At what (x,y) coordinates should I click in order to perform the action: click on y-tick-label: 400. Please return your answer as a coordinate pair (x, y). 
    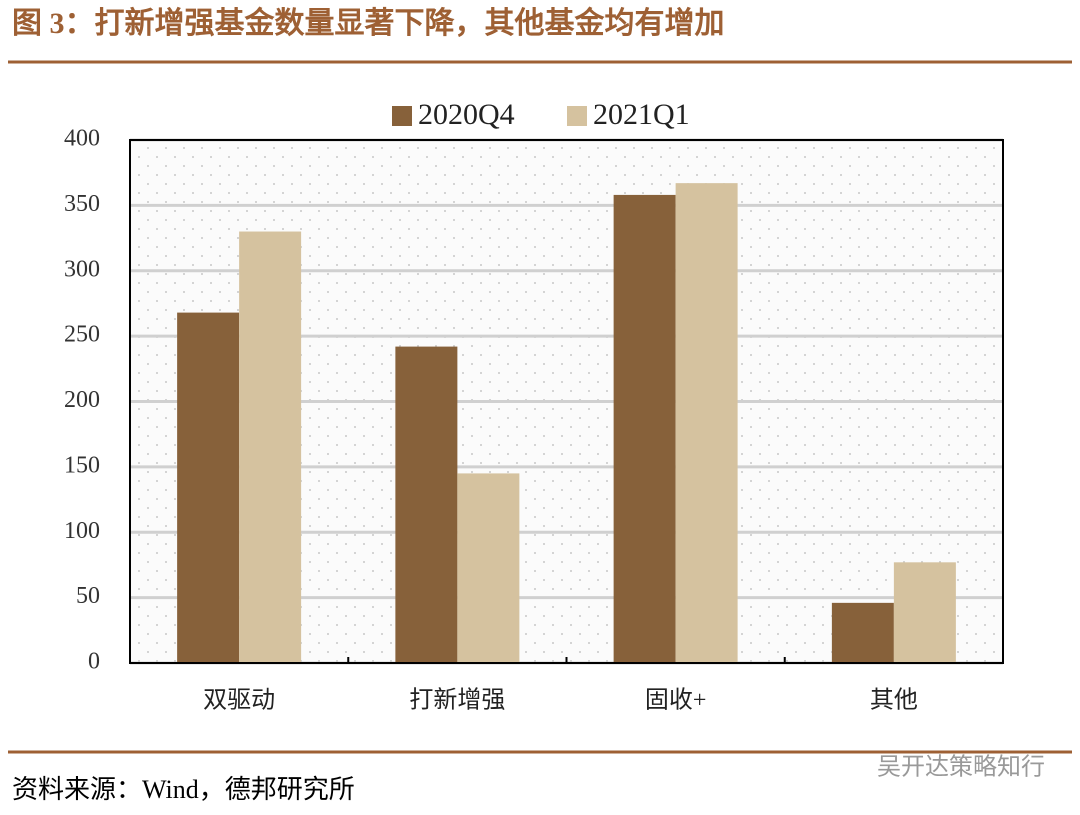
    Looking at the image, I should click on (82, 139).